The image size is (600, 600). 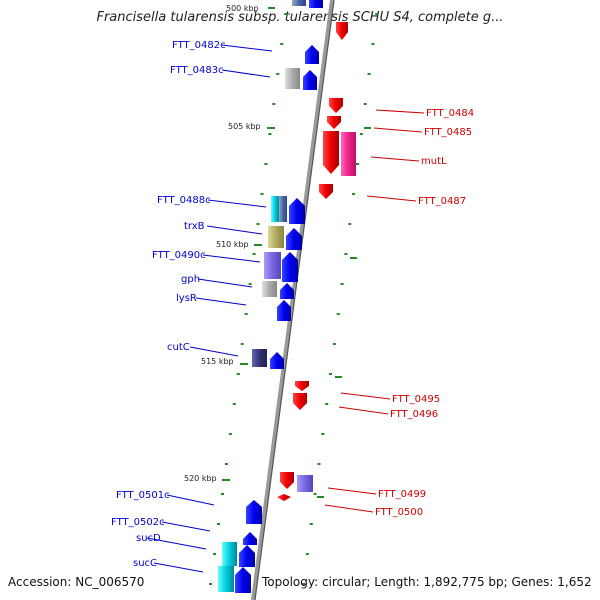 What do you see at coordinates (312, 54) in the screenshot?
I see `gene-ftt-0482c` at bounding box center [312, 54].